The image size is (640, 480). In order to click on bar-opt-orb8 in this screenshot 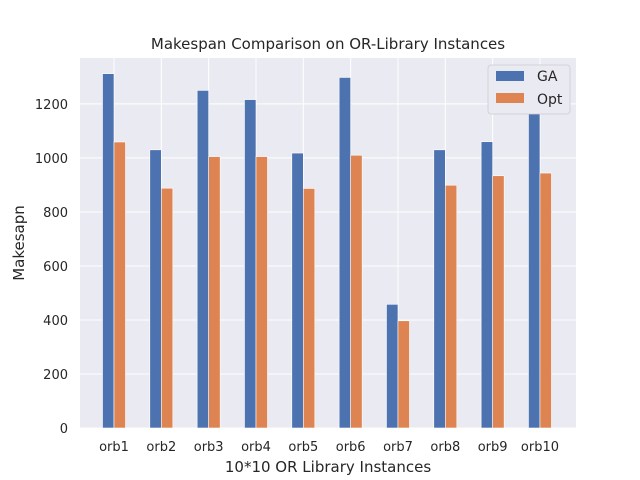, I will do `click(451, 306)`.